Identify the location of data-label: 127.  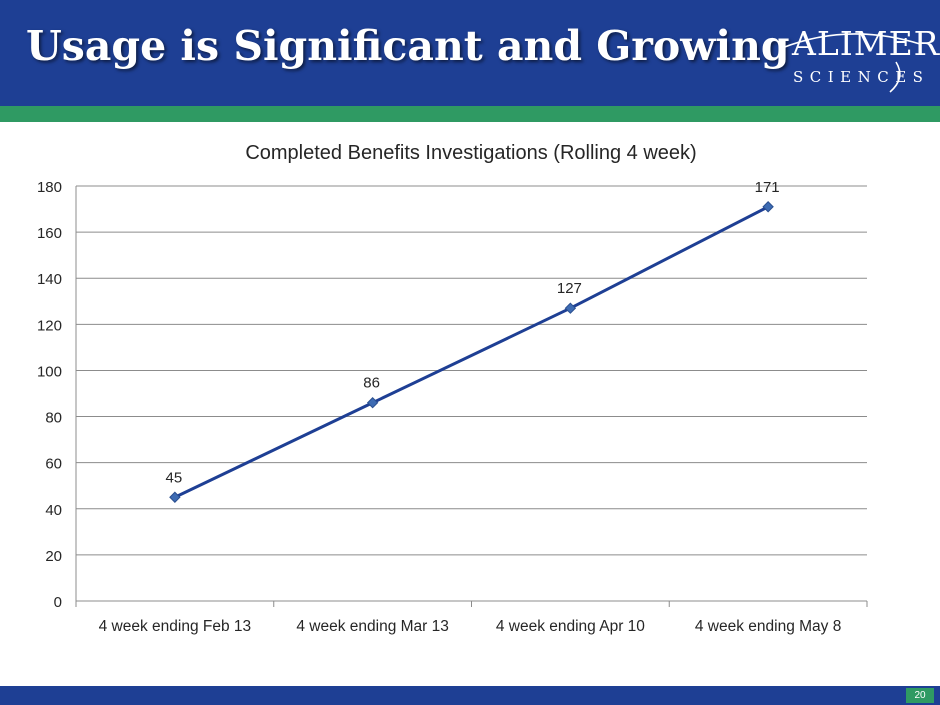
(569, 288).